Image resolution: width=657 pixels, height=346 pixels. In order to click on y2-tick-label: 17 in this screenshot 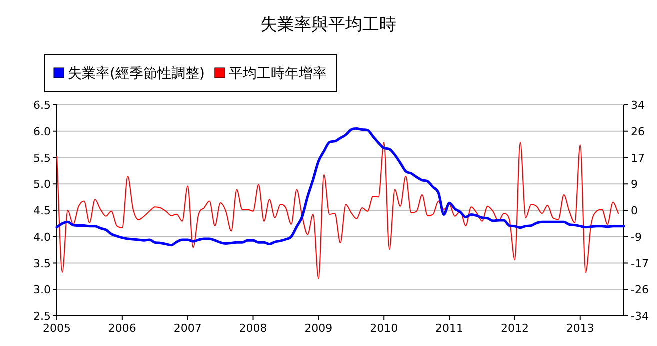, I will do `click(638, 158)`.